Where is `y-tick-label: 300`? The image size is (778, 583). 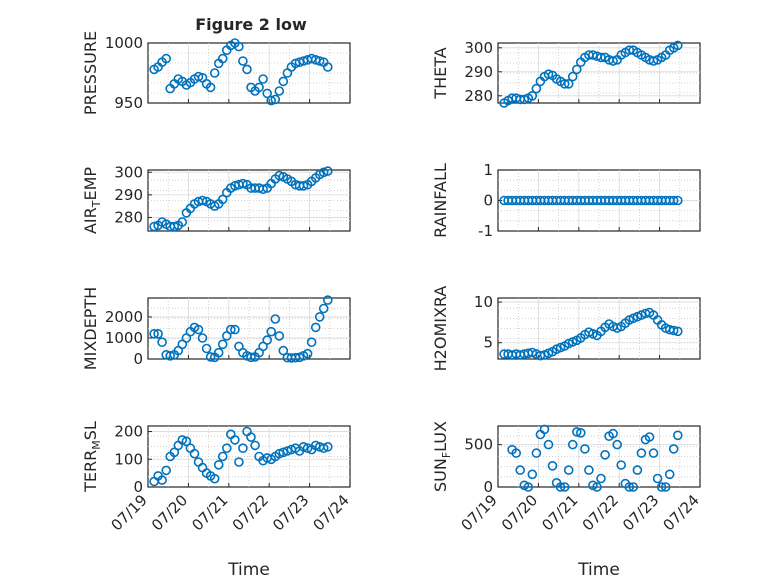
y-tick-label: 300 is located at coordinates (128, 172).